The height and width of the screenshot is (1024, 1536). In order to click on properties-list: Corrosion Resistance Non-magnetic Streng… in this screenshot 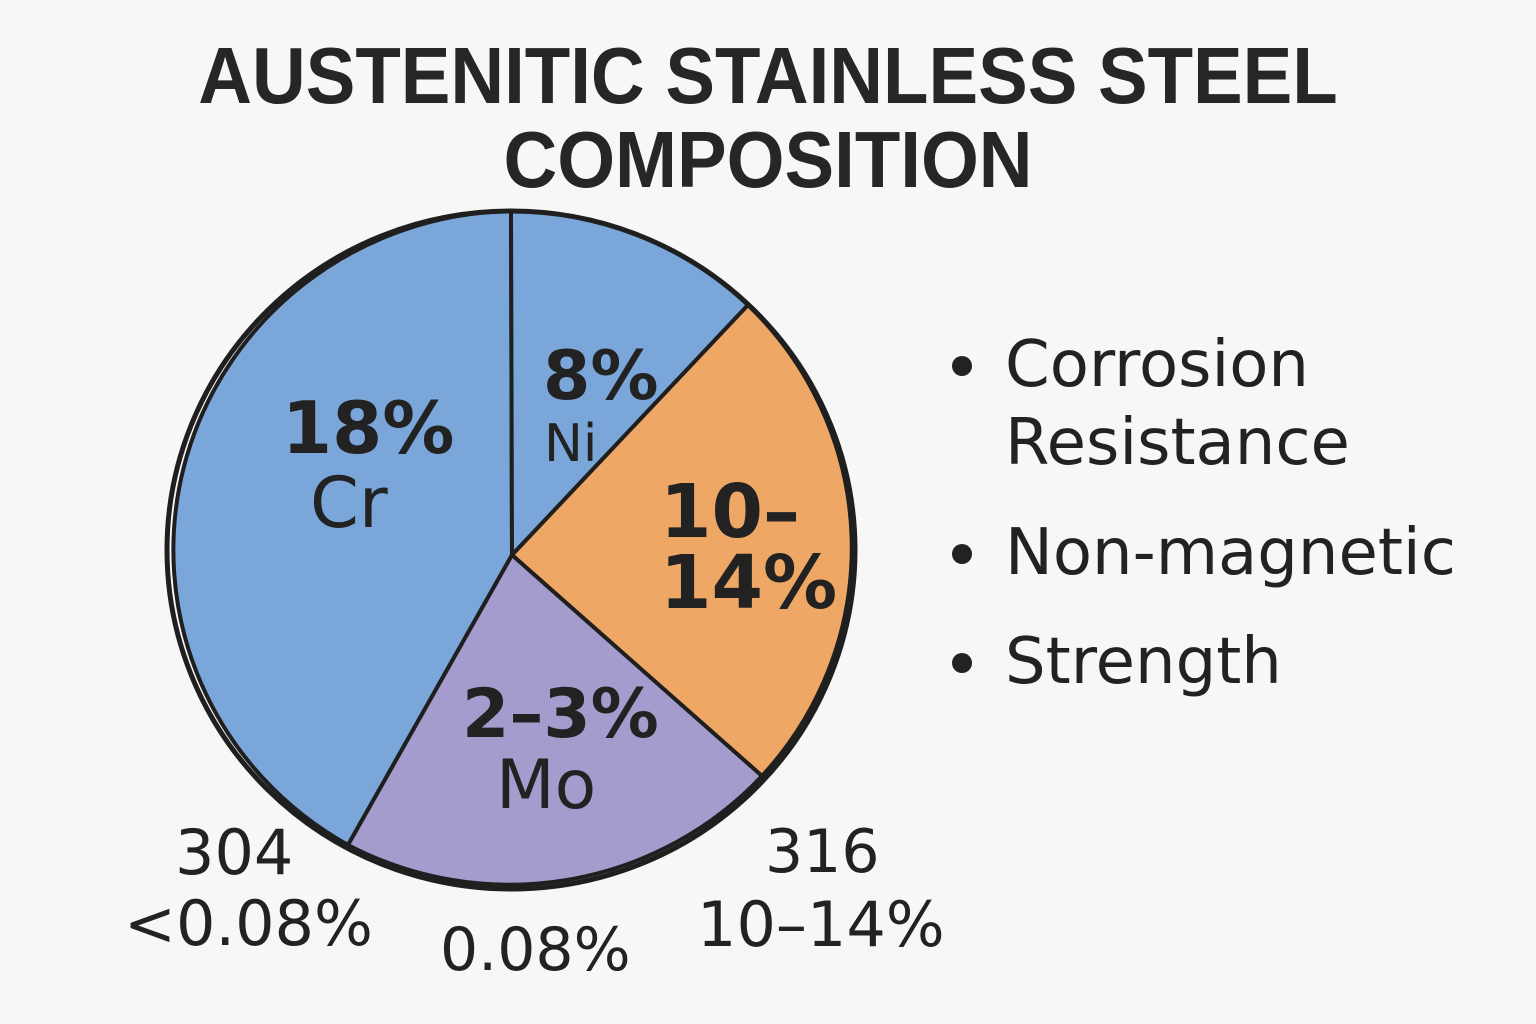, I will do `click(1198, 513)`.